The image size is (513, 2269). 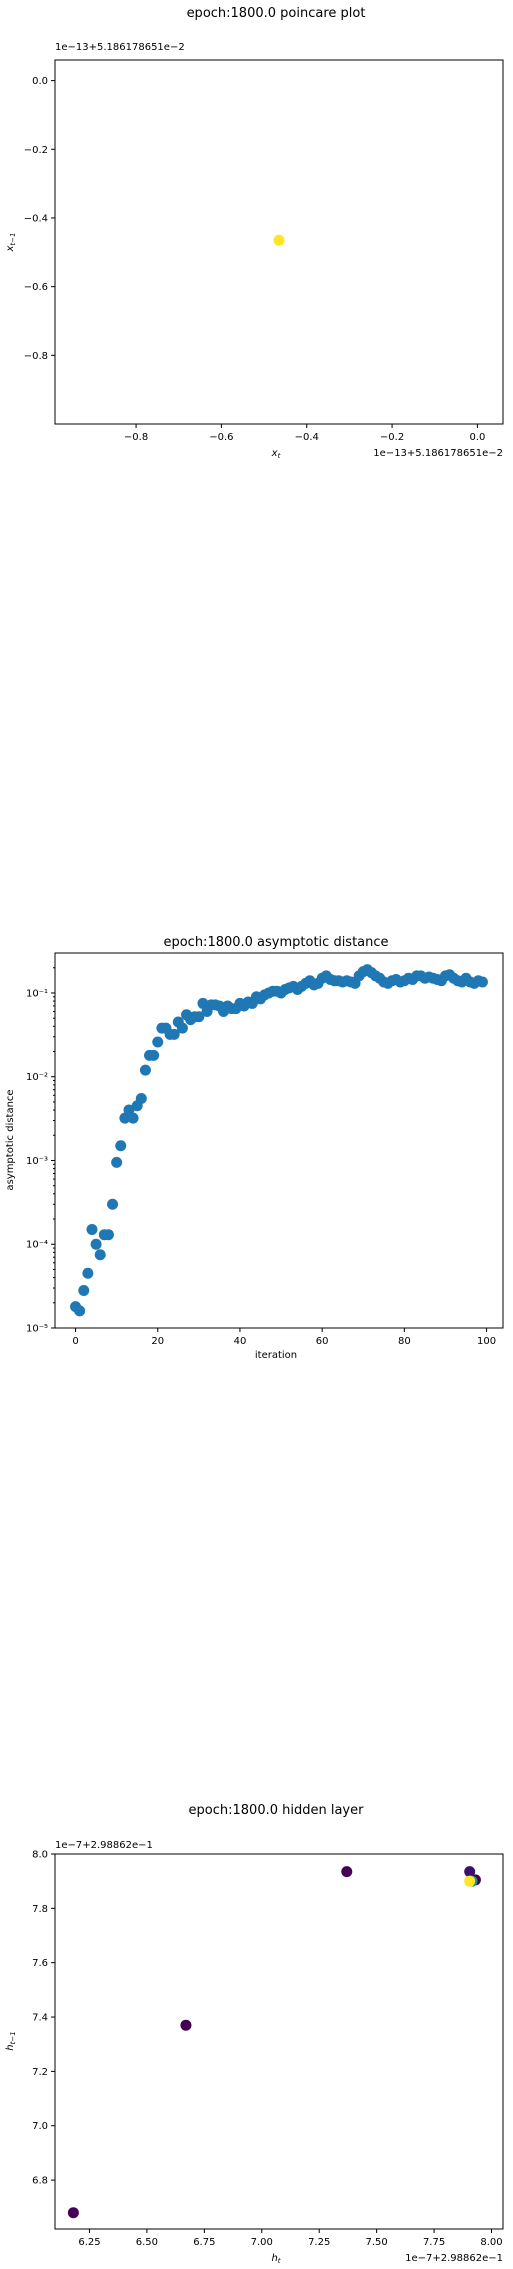 I want to click on x-tick-label: 7.00, so click(x=262, y=2242).